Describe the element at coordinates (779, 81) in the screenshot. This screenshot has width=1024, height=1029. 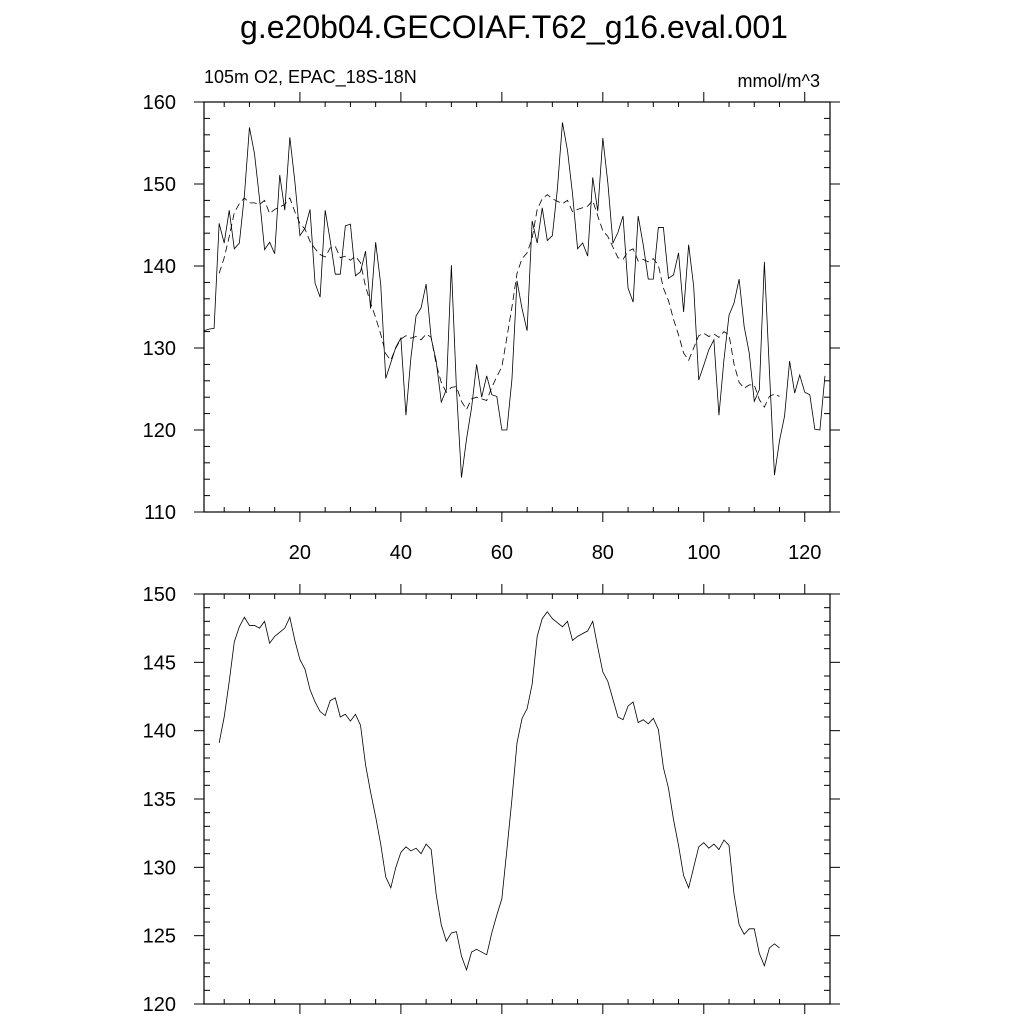
I see `top-panel-units-label: mmol/m^3` at that location.